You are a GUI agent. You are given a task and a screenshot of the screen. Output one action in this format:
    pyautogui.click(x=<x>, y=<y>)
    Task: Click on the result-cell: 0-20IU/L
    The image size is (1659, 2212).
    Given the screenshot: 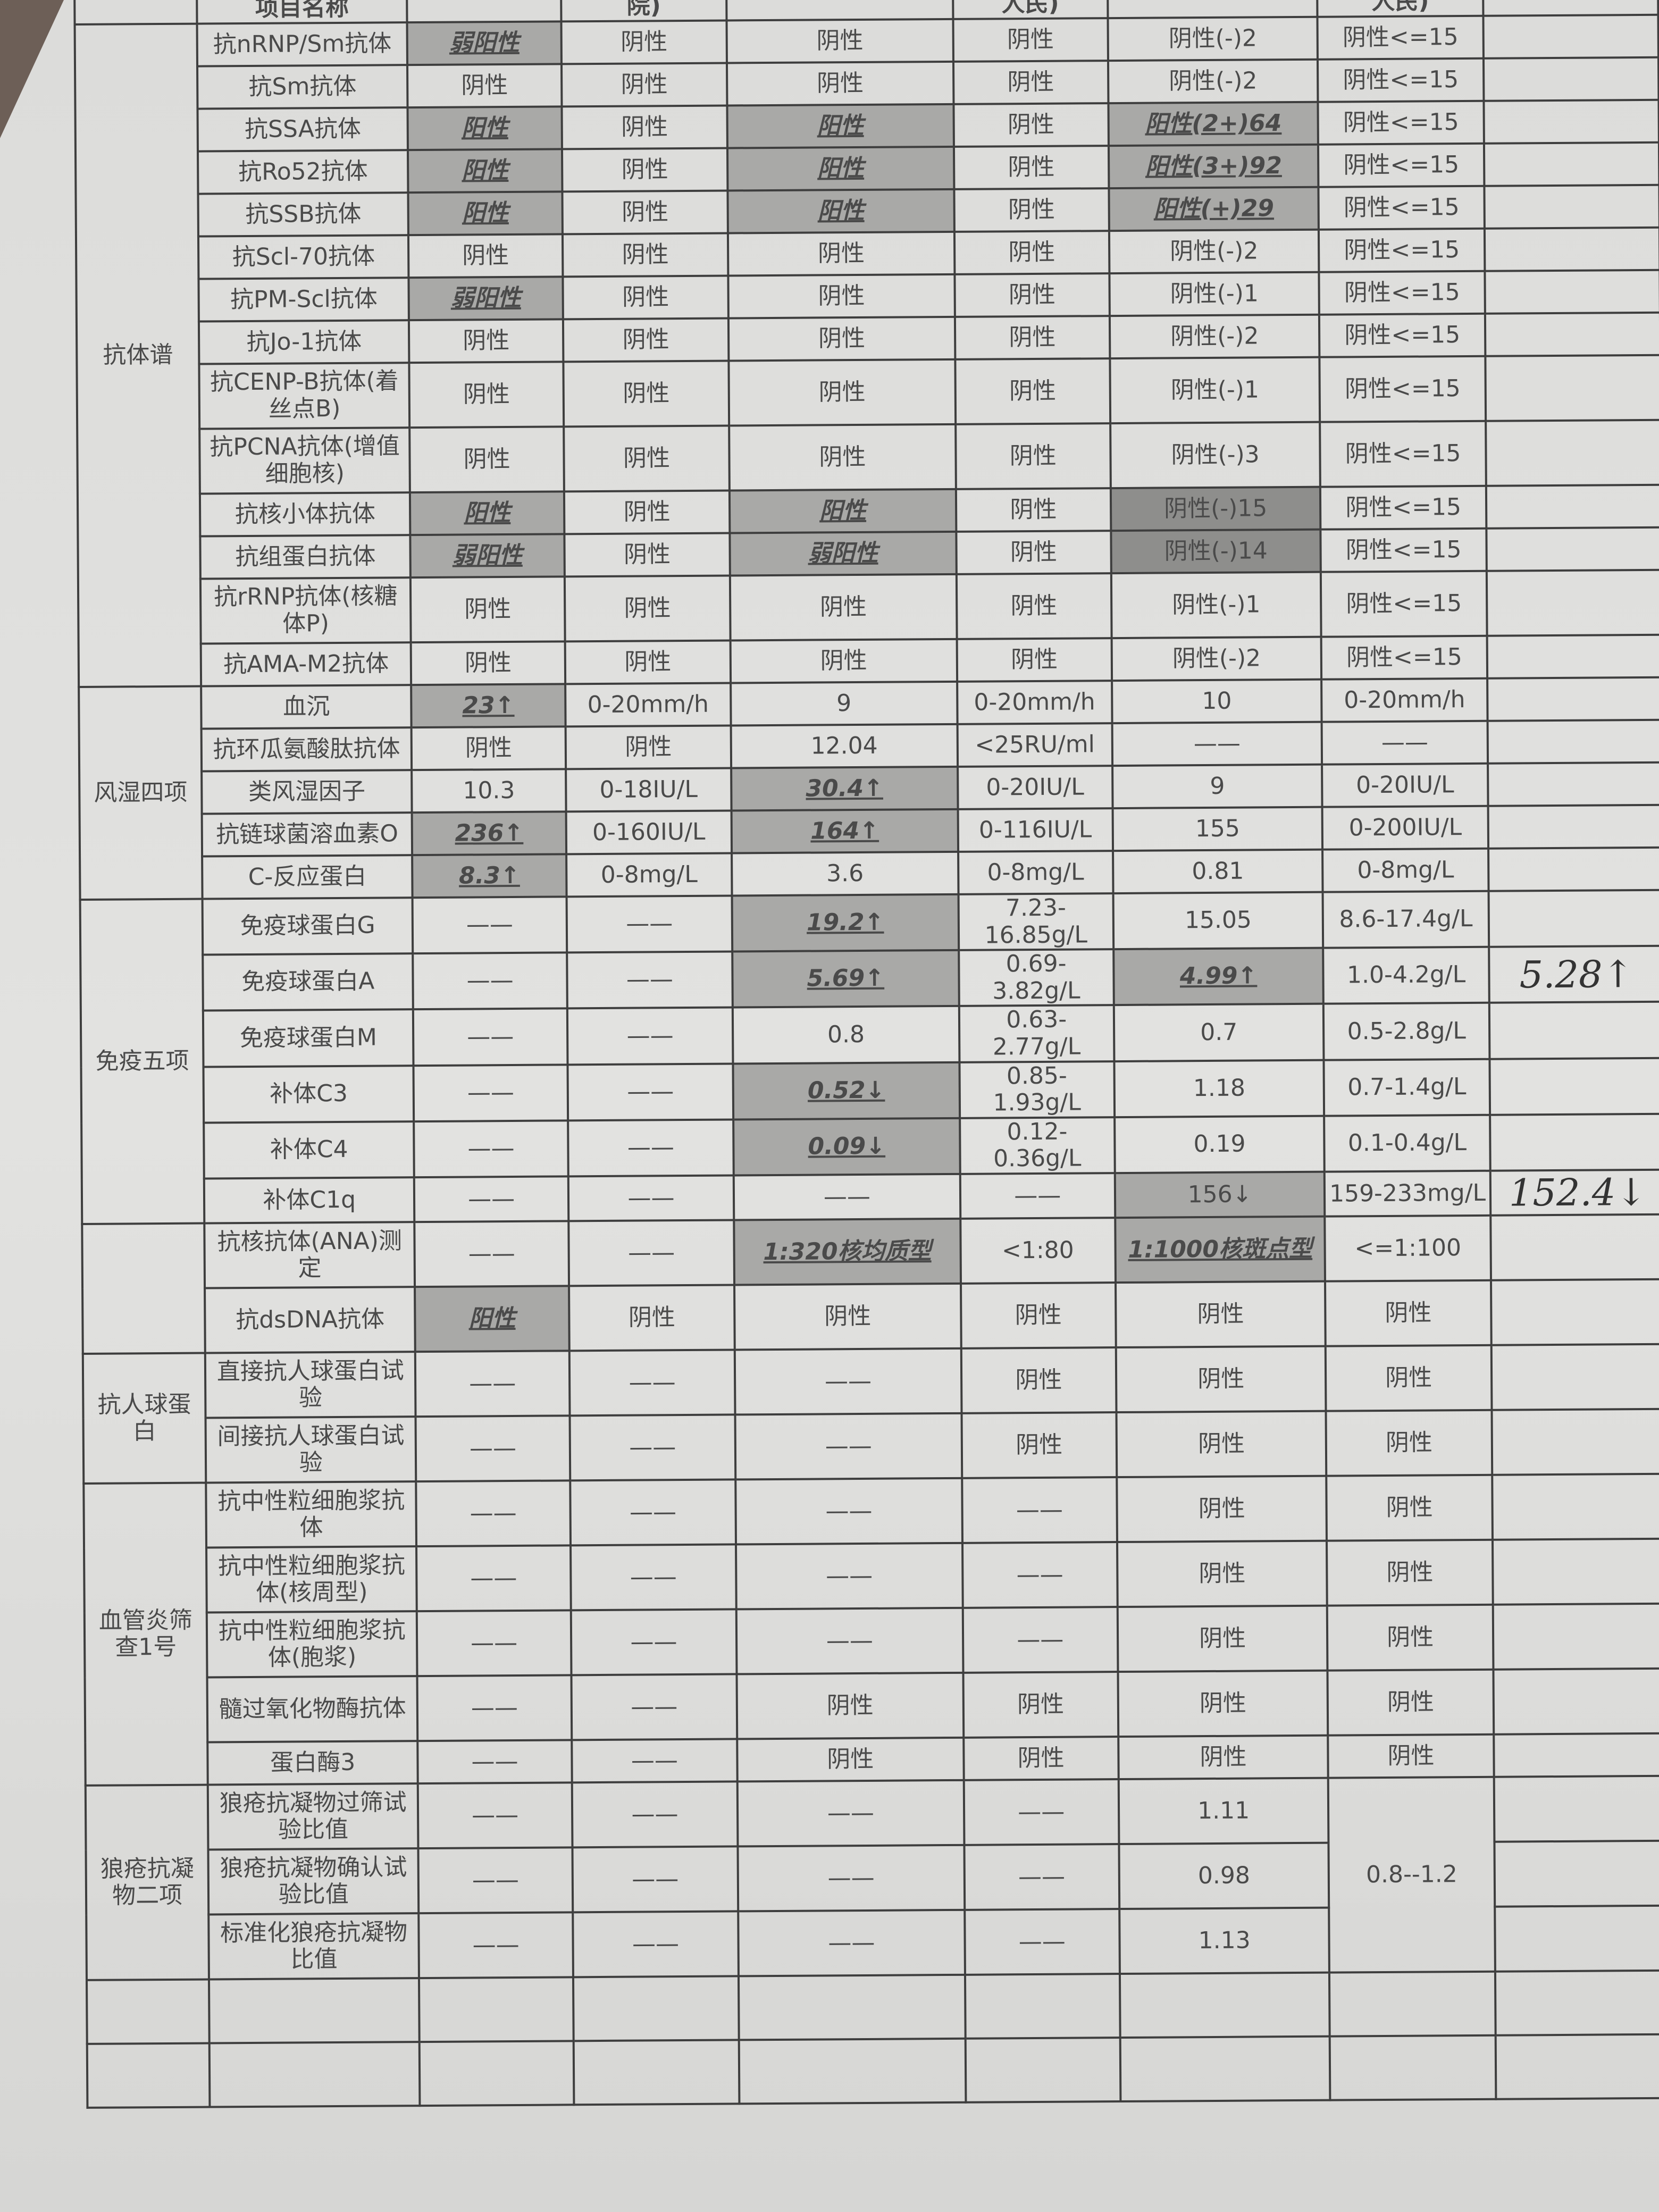 What is the action you would take?
    pyautogui.click(x=1405, y=785)
    